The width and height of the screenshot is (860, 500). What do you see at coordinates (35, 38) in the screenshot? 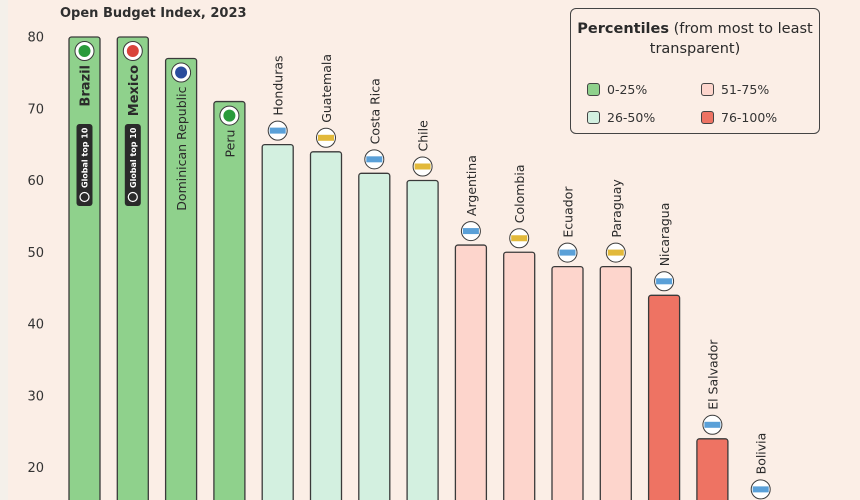
I see `y-tick-label: 80` at bounding box center [35, 38].